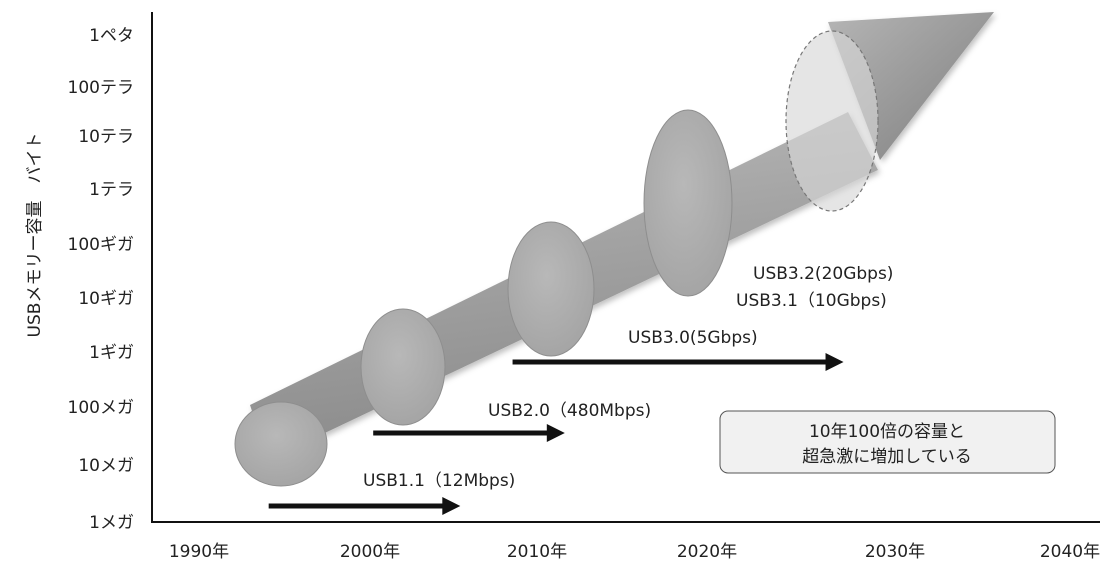  Describe the element at coordinates (111, 353) in the screenshot. I see `y-tick-label: 1ギガ` at that location.